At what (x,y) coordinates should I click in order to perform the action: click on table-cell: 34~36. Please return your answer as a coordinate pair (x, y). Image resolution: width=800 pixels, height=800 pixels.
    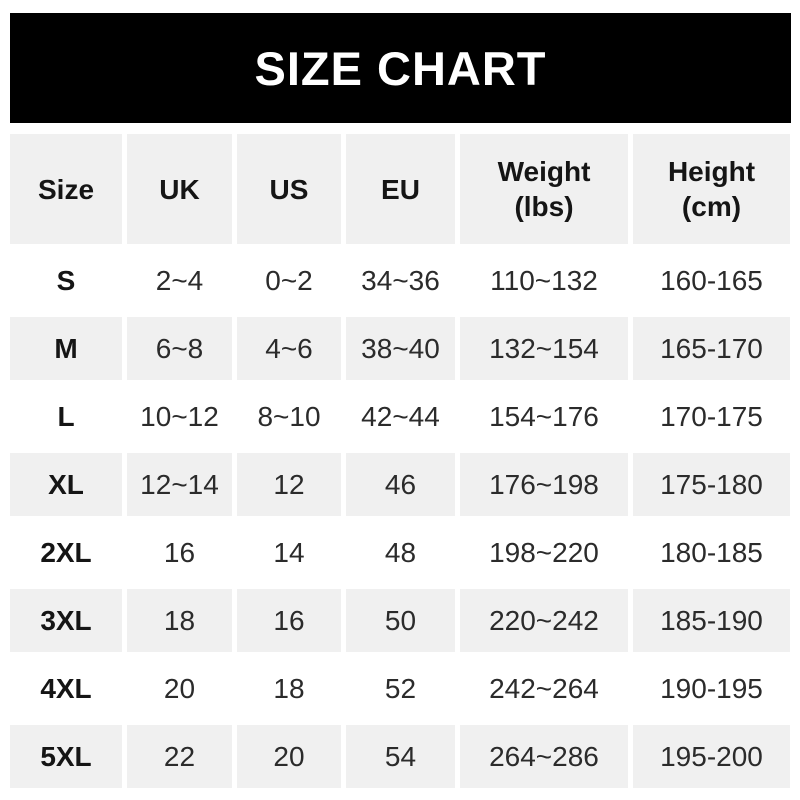
    Looking at the image, I should click on (400, 280).